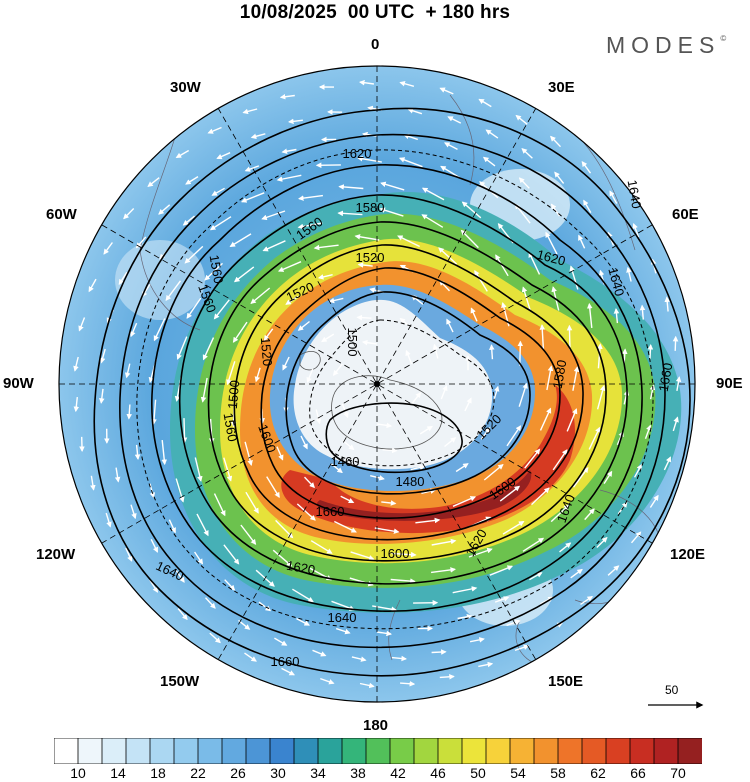 The height and width of the screenshot is (782, 750). I want to click on contour-label: 1520, so click(370, 257).